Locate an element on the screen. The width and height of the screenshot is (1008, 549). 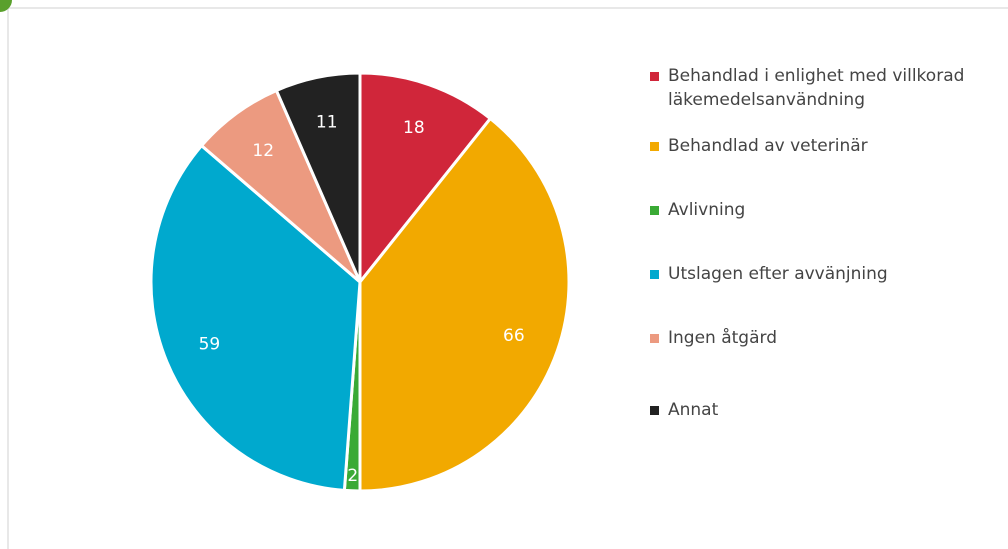
legend-item: Ingen åtgärd is located at coordinates (822, 338).